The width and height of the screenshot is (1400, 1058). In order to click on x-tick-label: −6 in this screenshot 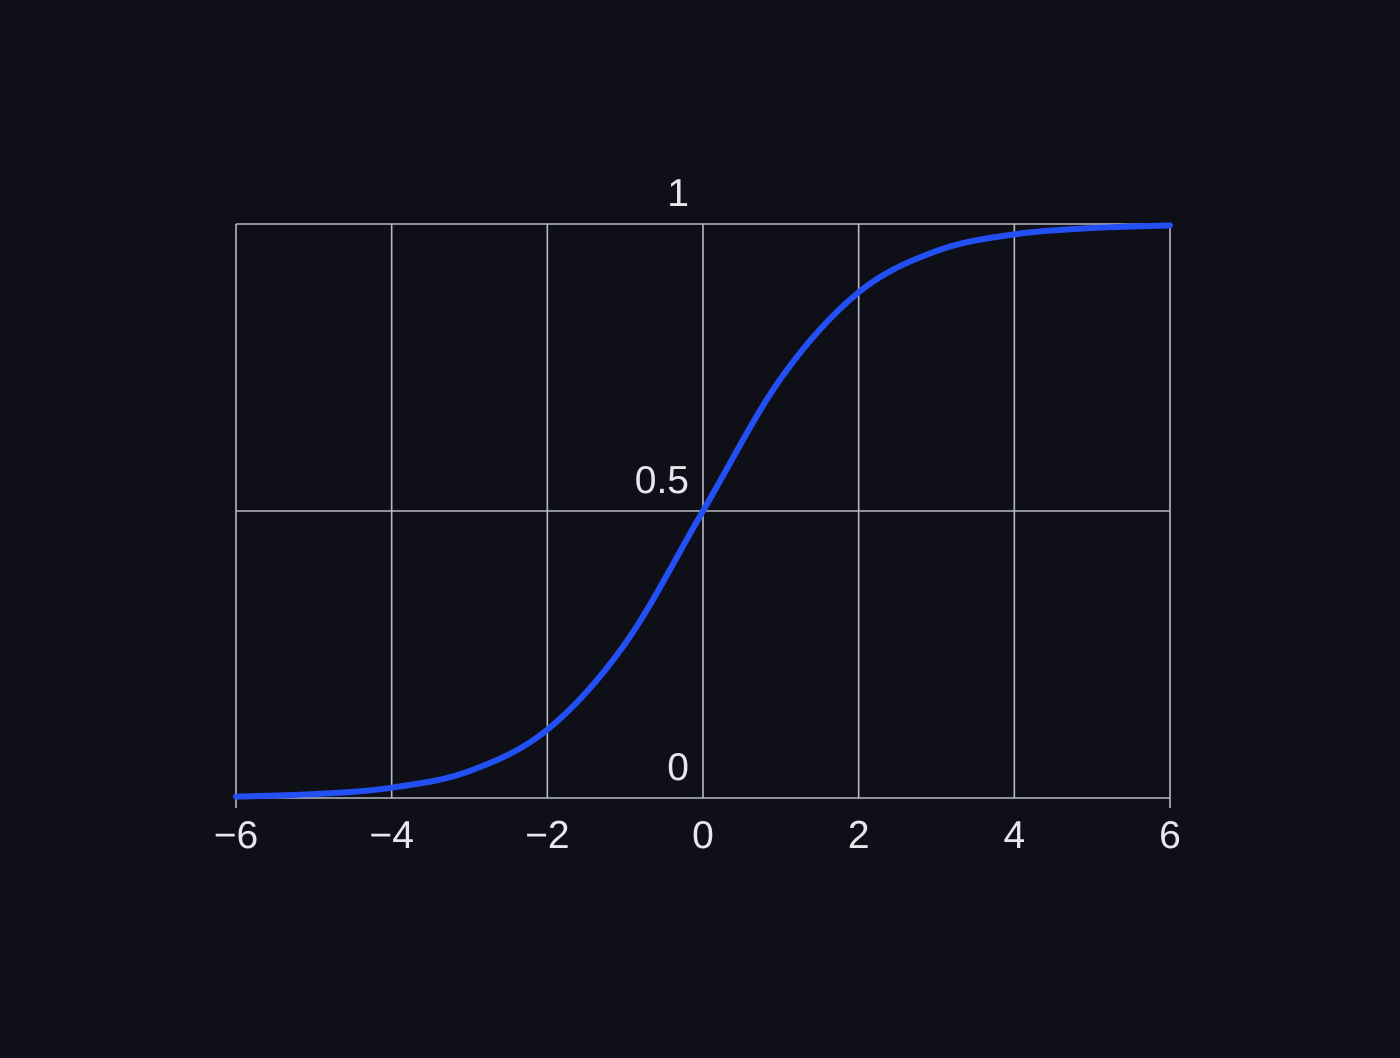, I will do `click(236, 835)`.